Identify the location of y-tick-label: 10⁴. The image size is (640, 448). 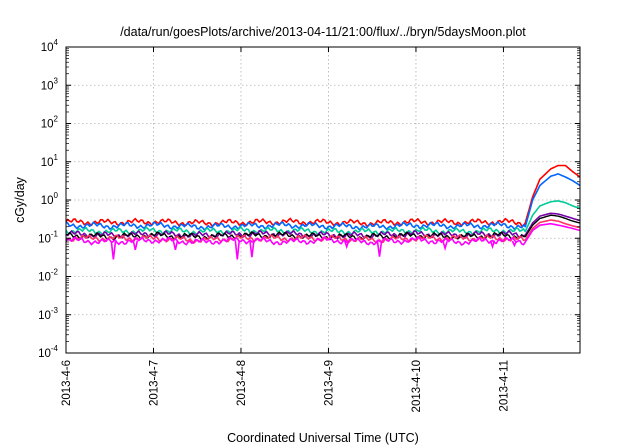
(50, 46).